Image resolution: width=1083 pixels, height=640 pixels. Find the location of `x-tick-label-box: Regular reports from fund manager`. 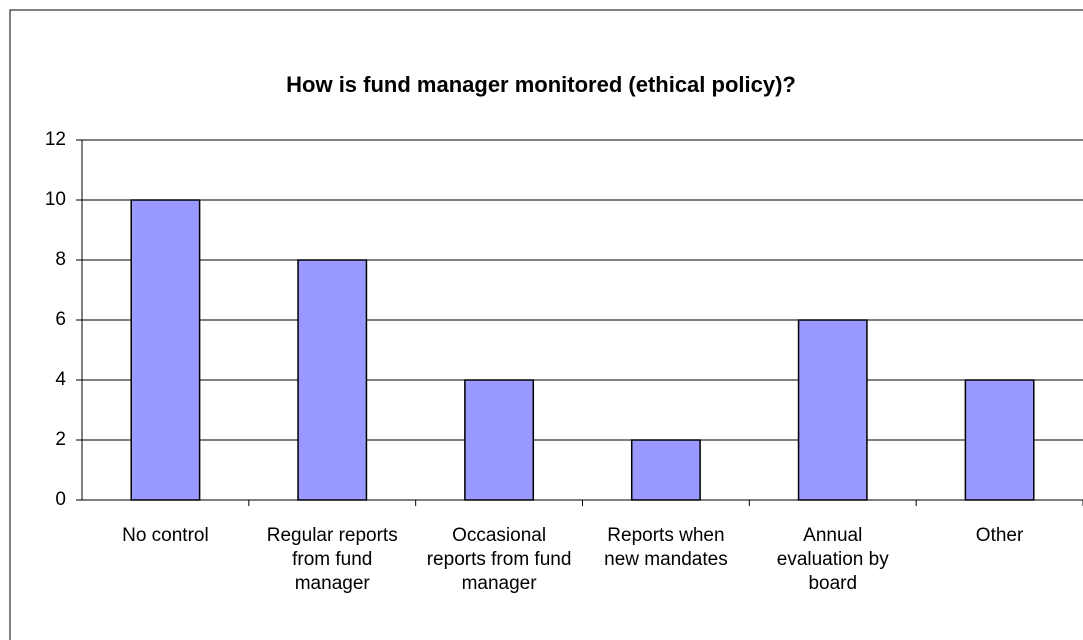

x-tick-label-box: Regular reports from fund manager is located at coordinates (332, 559).